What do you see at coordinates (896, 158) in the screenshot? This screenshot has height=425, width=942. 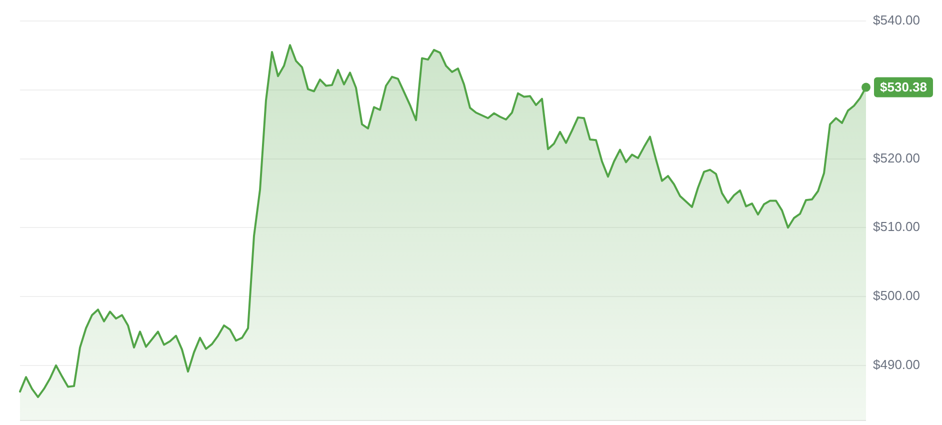 I see `y-tick-label: $520.00` at bounding box center [896, 158].